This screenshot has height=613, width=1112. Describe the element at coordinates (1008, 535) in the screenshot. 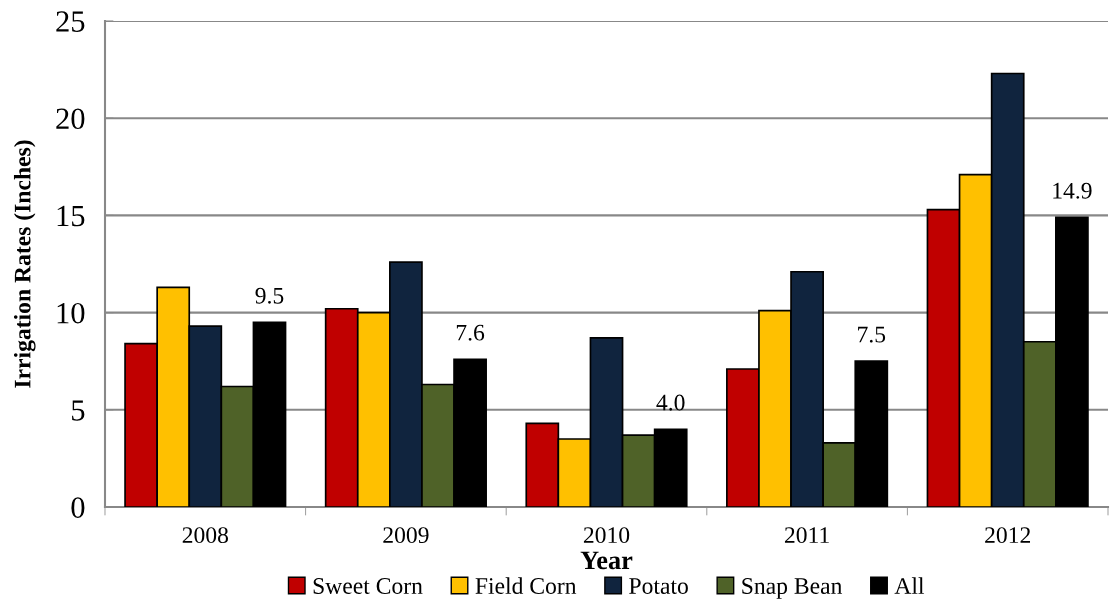

I see `x-tick-label: 2012` at that location.